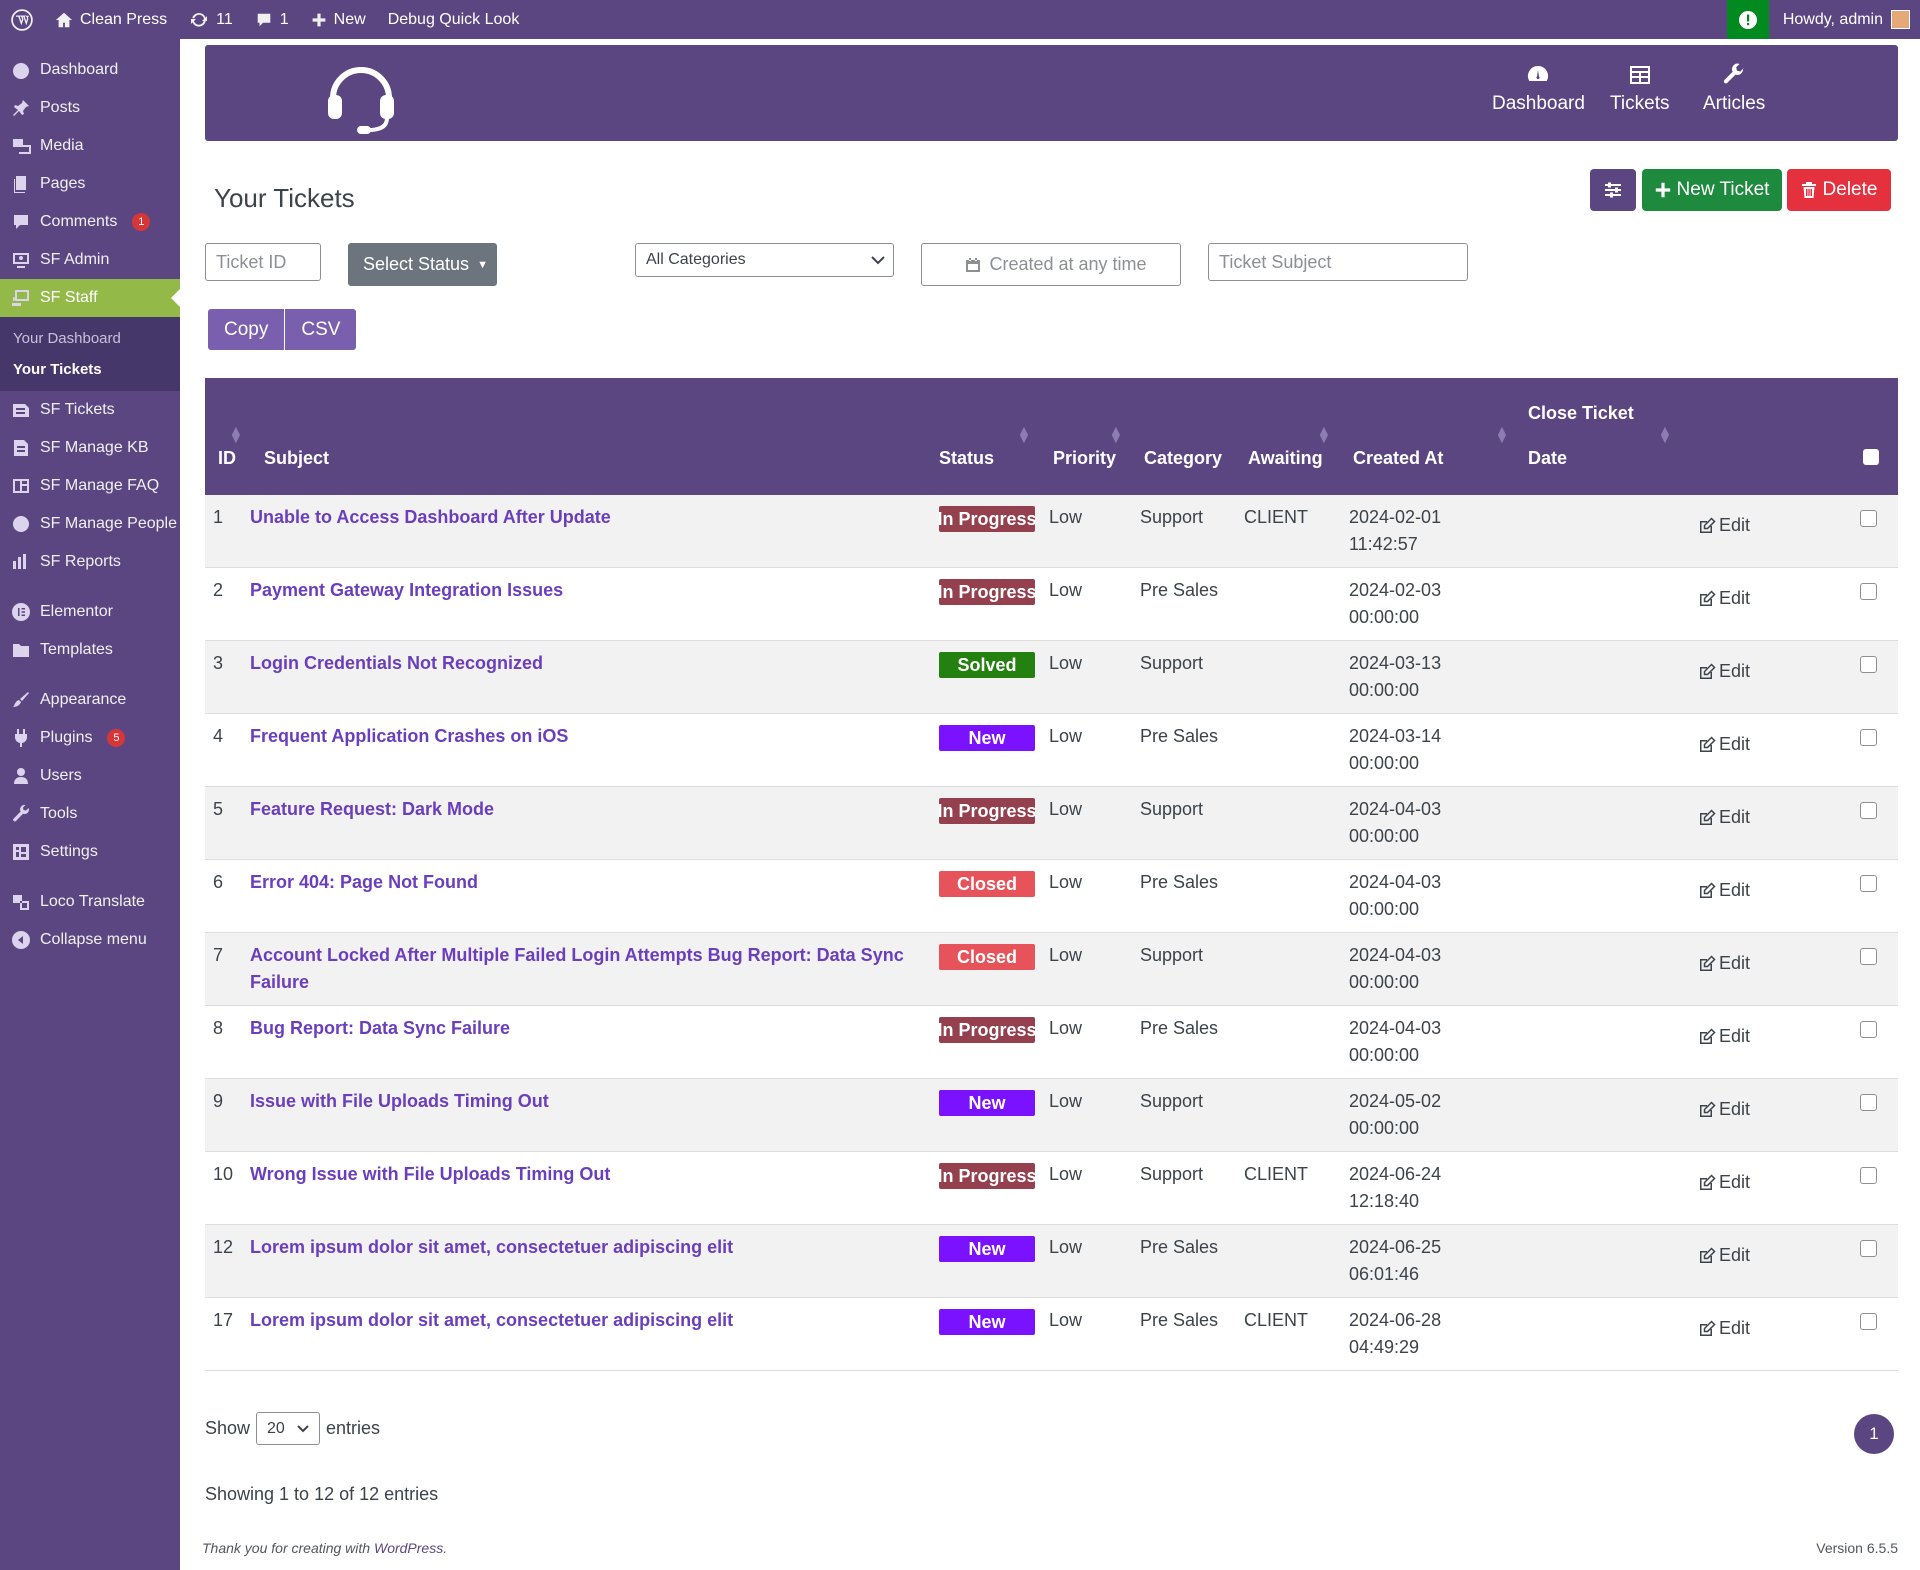 The width and height of the screenshot is (1920, 1570). What do you see at coordinates (1747, 19) in the screenshot?
I see `alert-button` at bounding box center [1747, 19].